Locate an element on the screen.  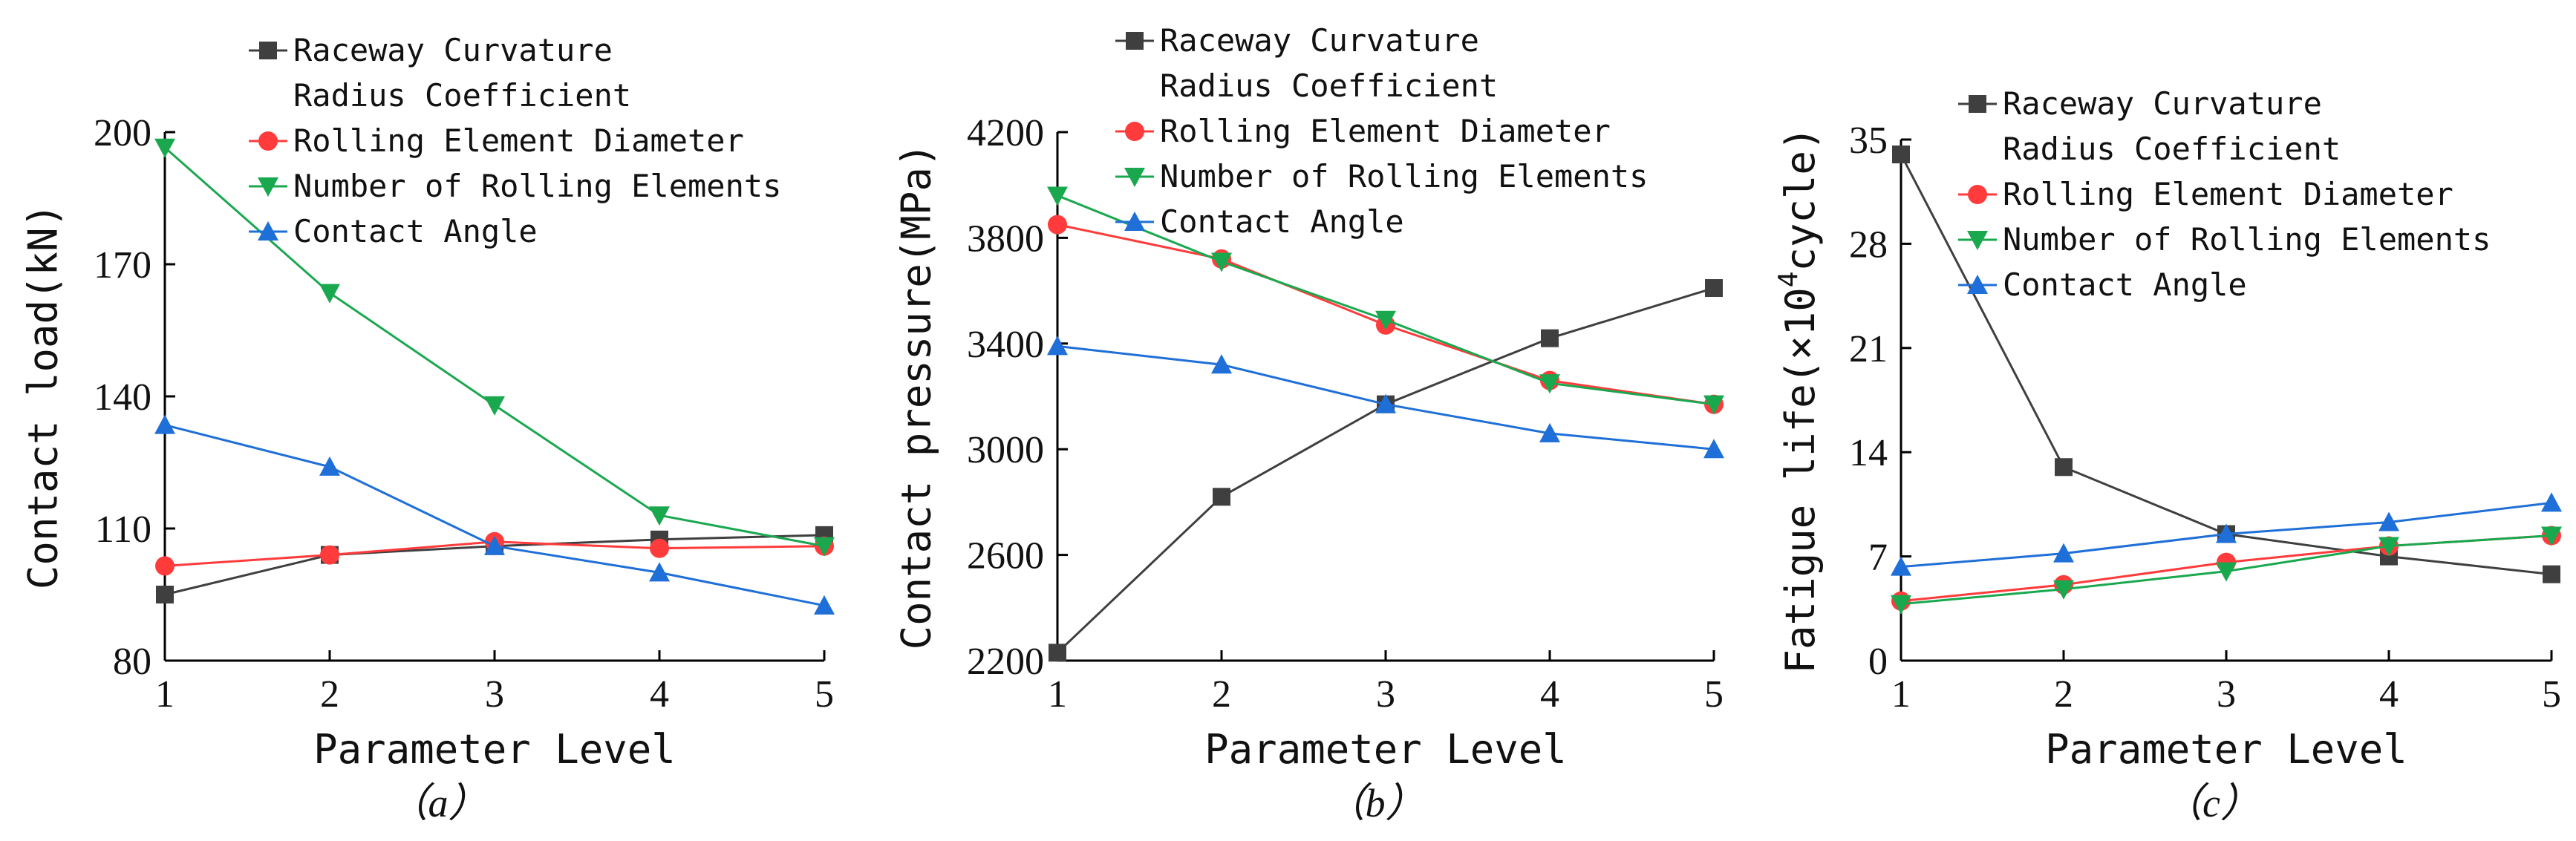
panel-caption: （a） is located at coordinates (438, 803).